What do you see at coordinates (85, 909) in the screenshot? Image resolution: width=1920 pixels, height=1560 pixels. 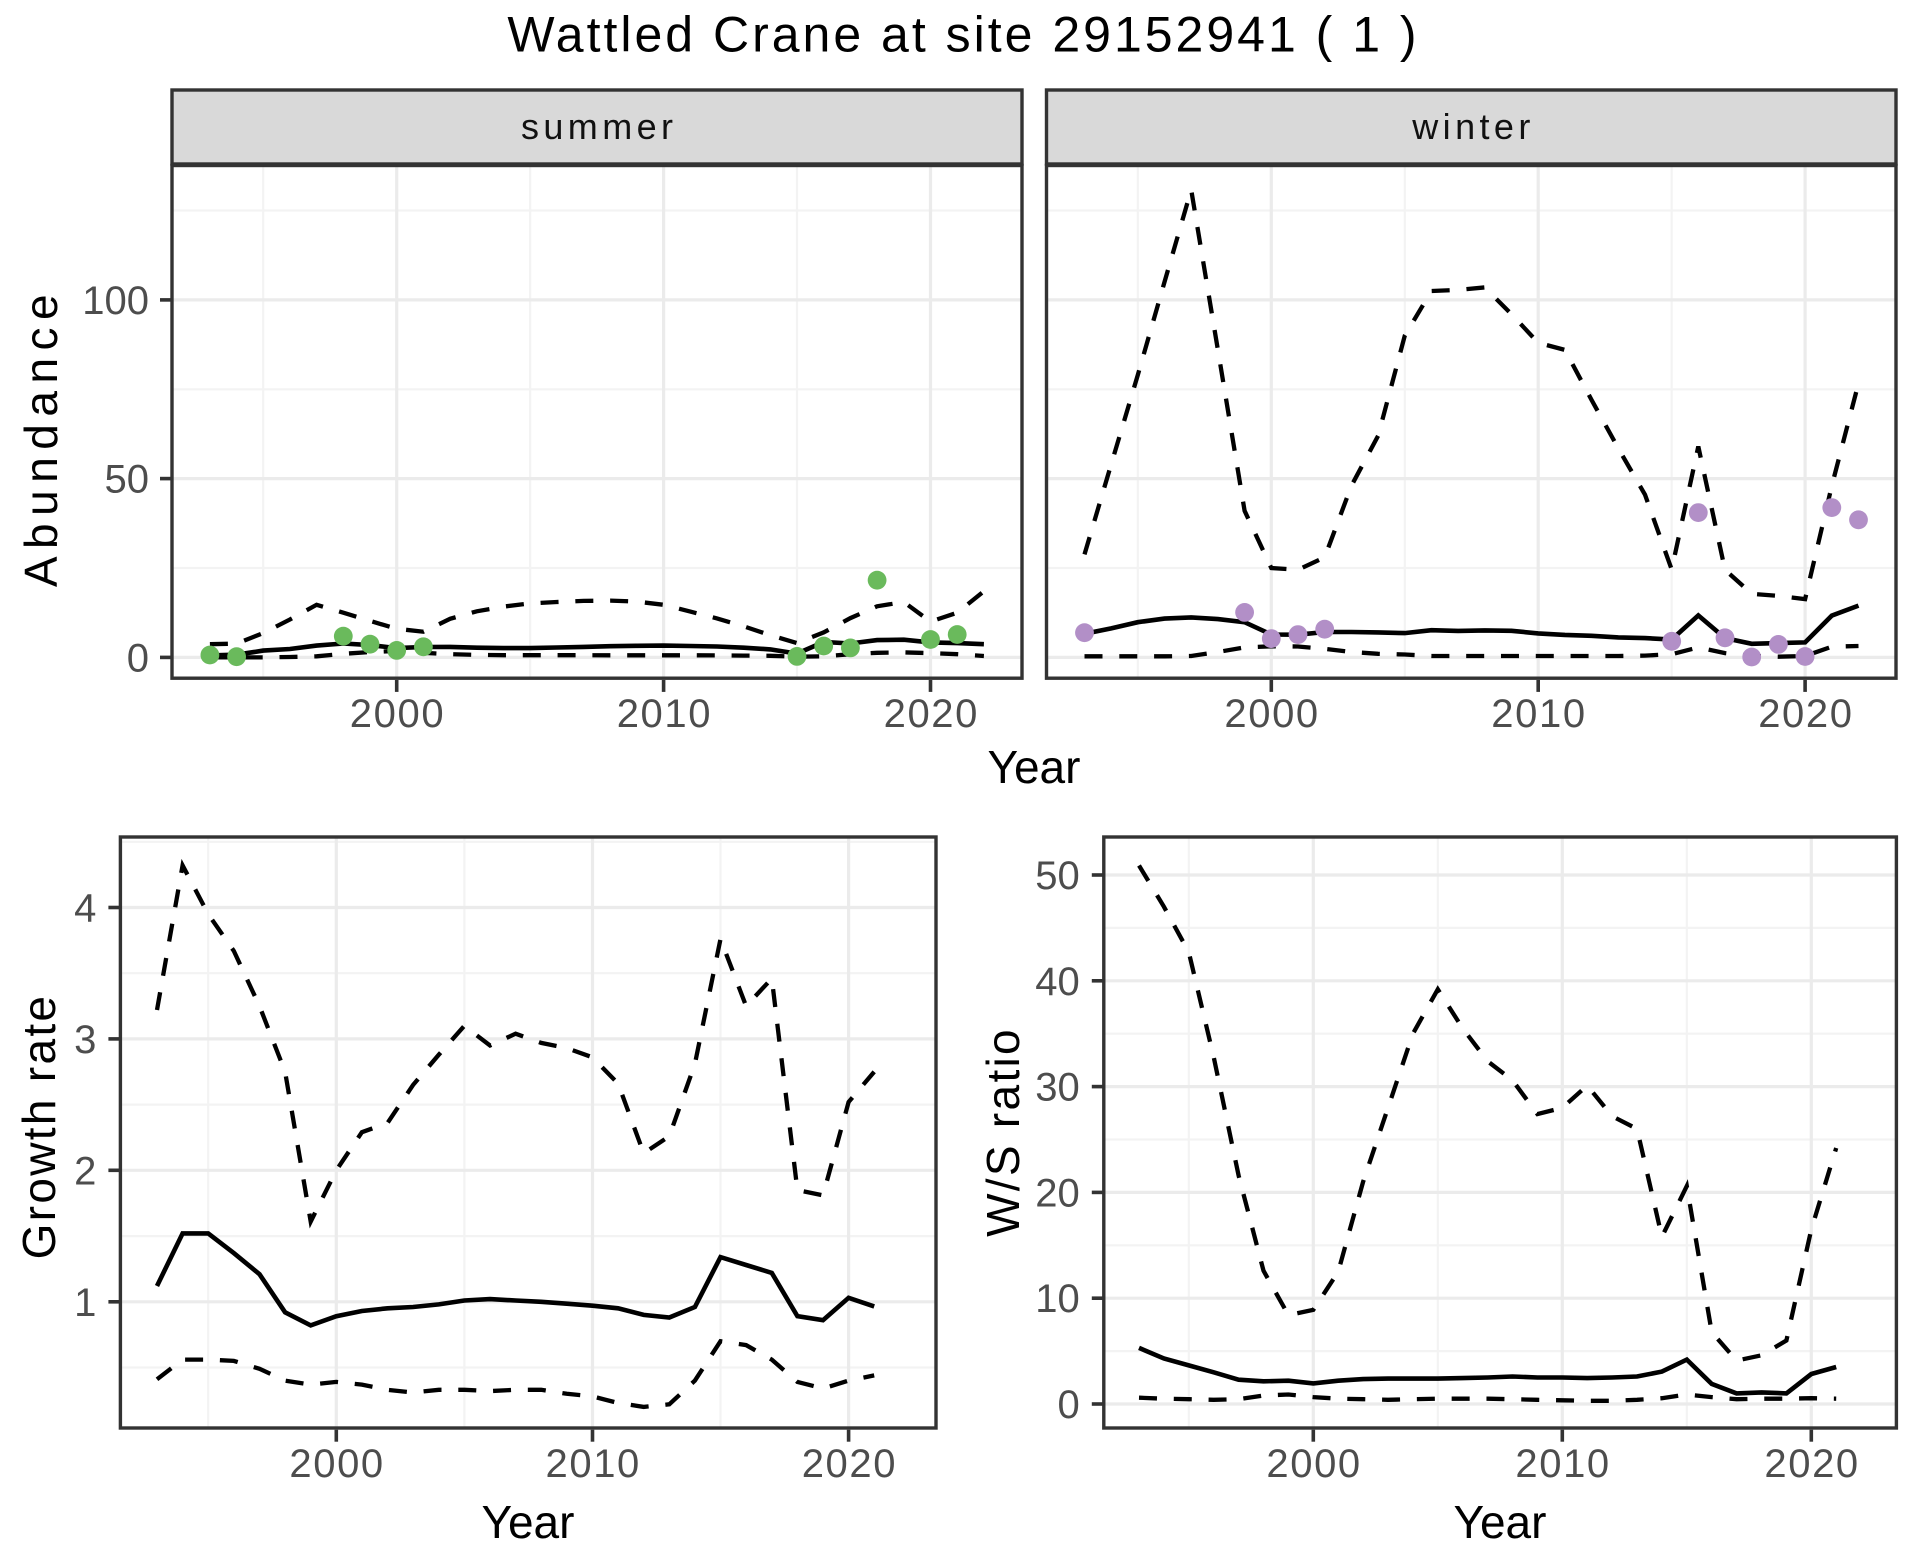 I see `svg-text: 4` at bounding box center [85, 909].